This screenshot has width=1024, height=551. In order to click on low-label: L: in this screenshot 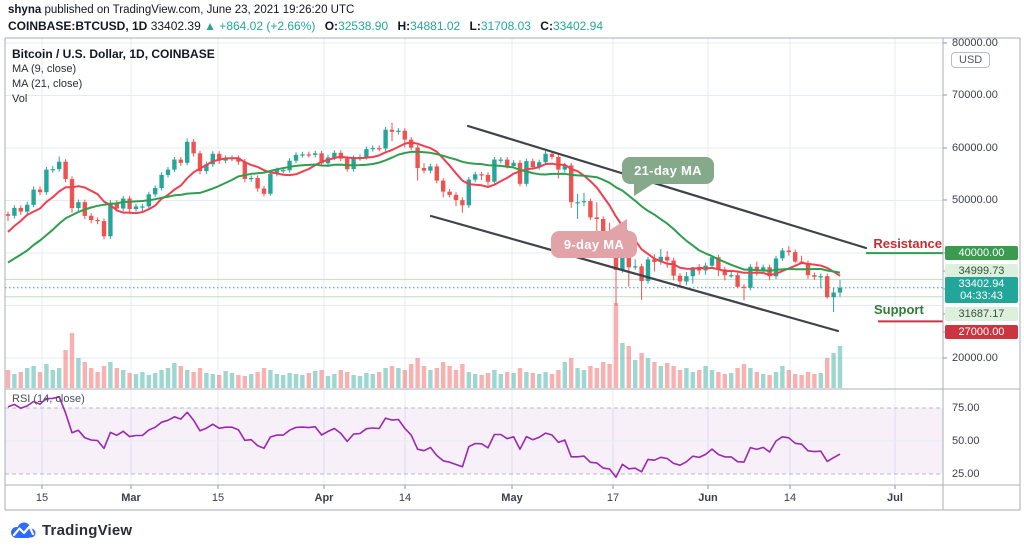, I will do `click(475, 26)`.